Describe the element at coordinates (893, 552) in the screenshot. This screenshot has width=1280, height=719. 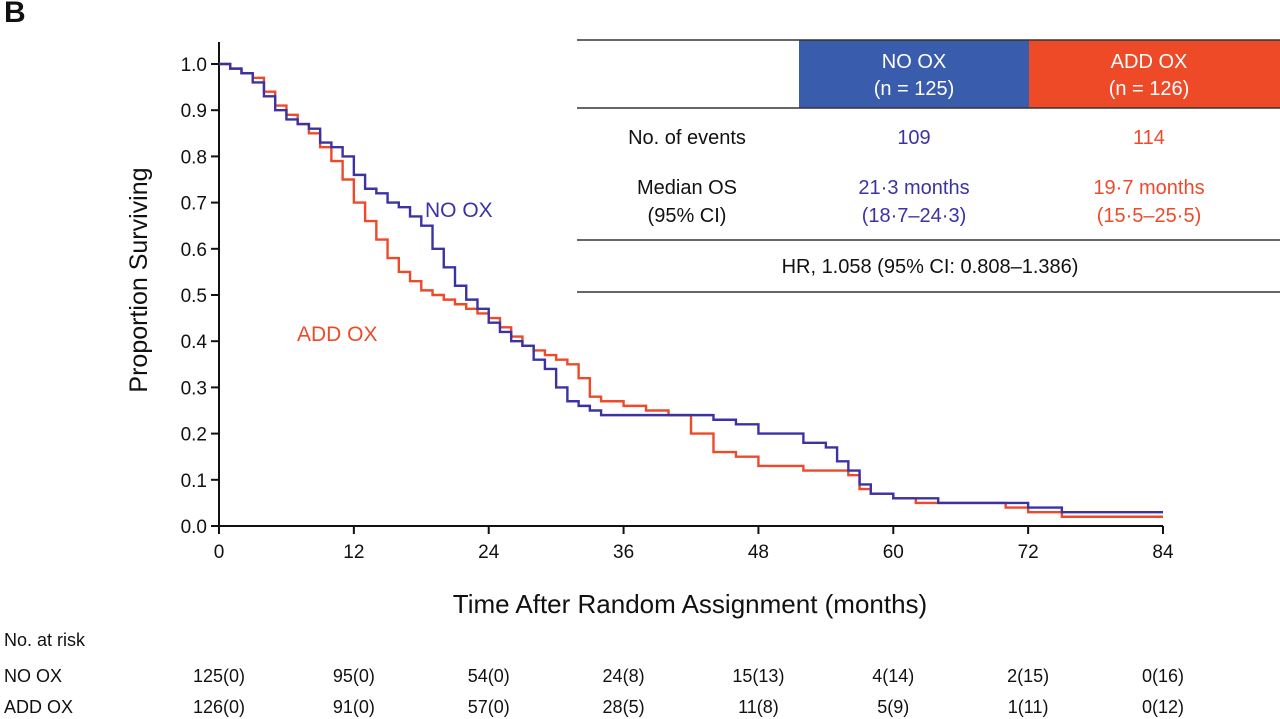
I see `x-tick-label-5: 60` at that location.